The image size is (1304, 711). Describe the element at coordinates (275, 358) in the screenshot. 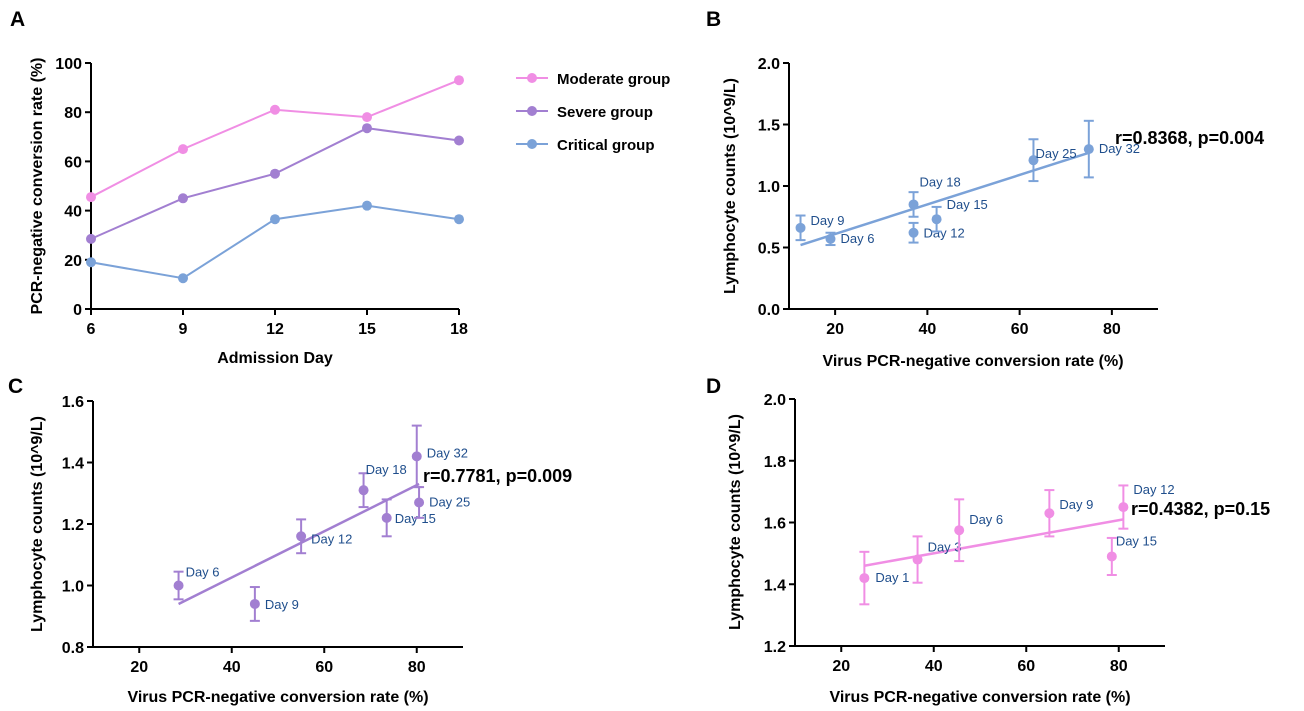

I see `x-axis-label: Admission Day` at that location.